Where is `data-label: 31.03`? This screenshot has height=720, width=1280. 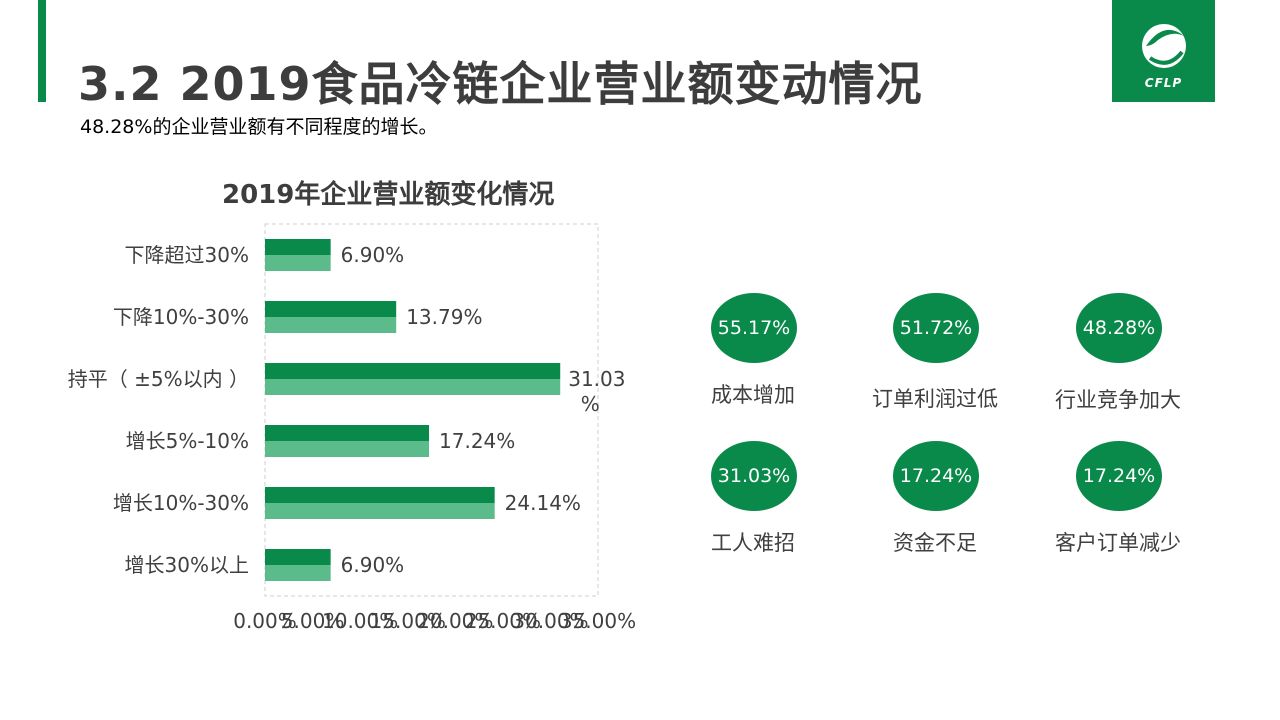
data-label: 31.03 is located at coordinates (596, 379).